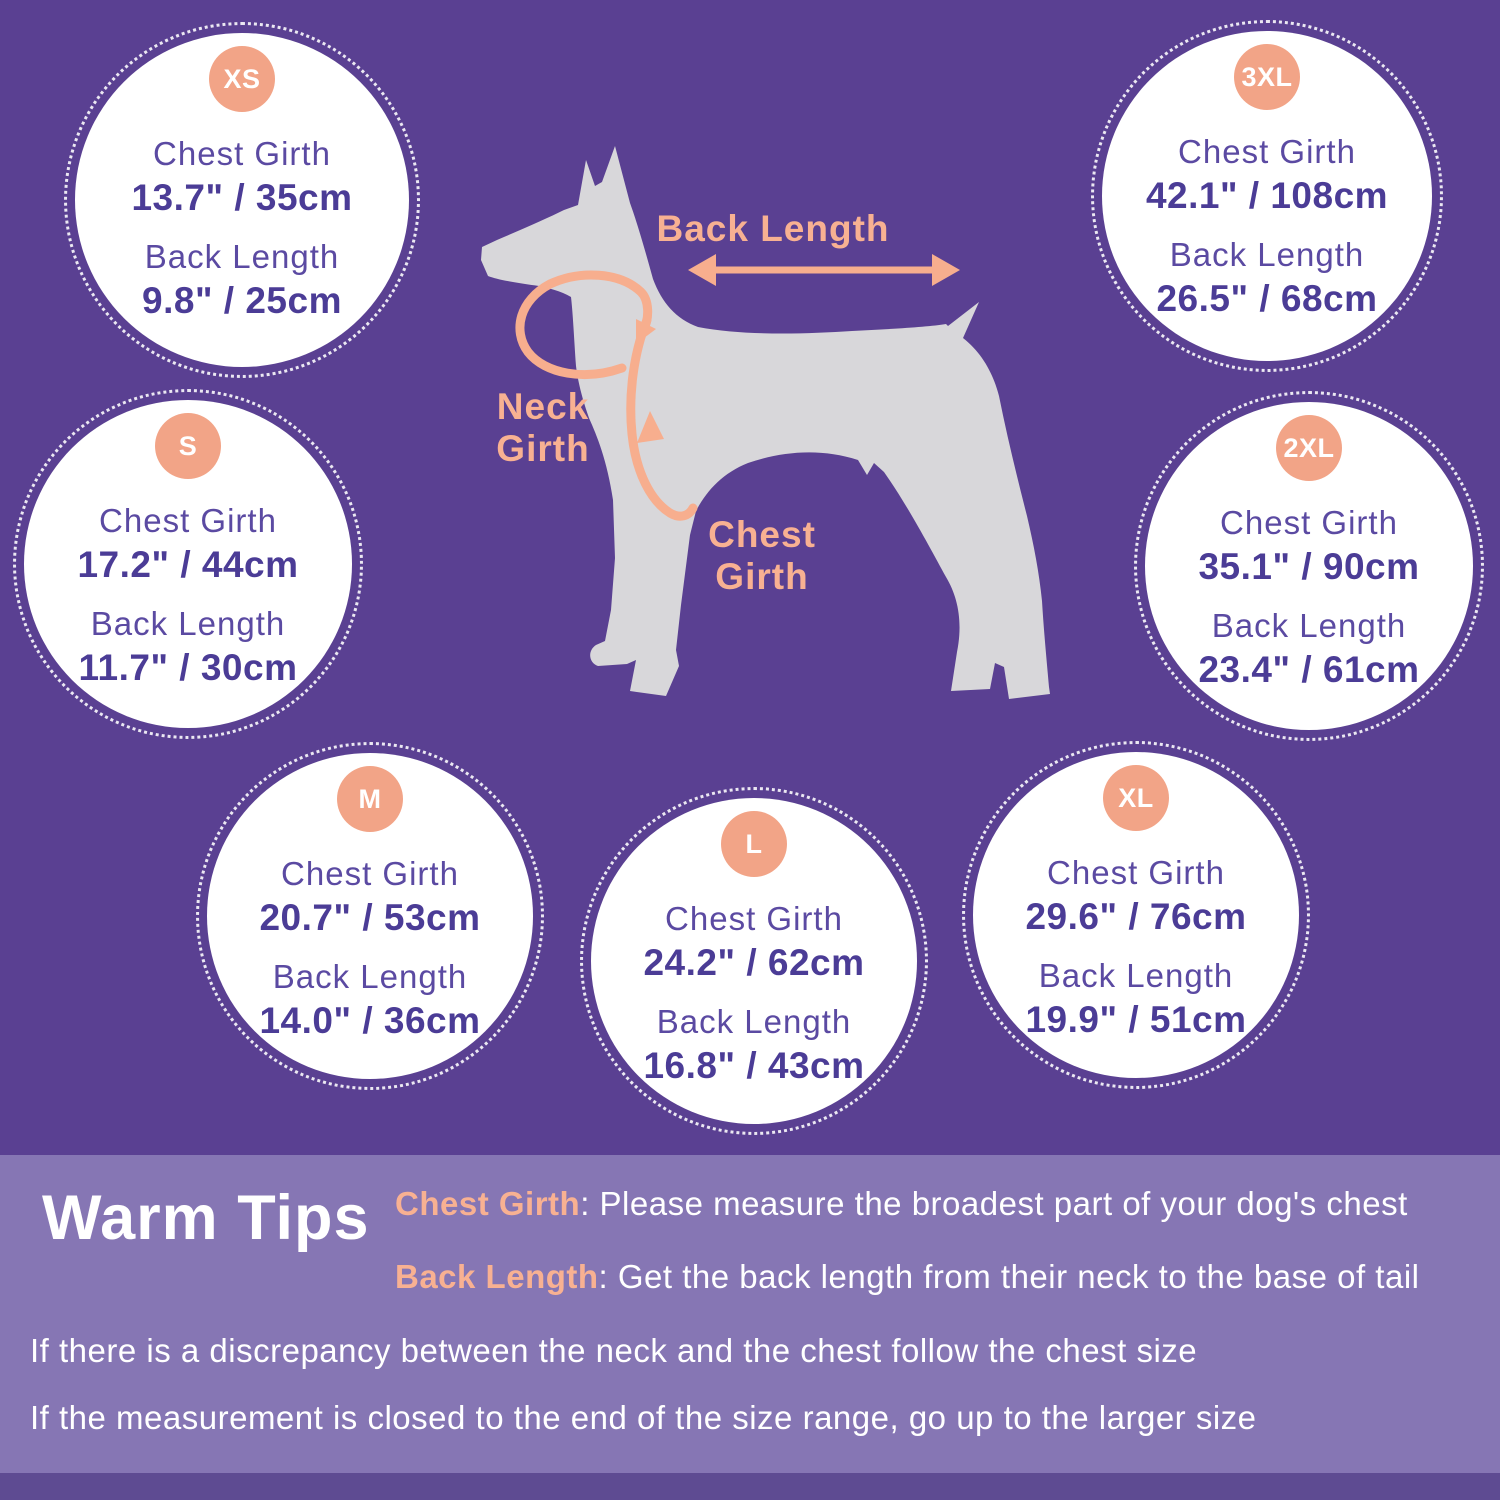 The width and height of the screenshot is (1500, 1500). What do you see at coordinates (370, 799) in the screenshot?
I see `size-badge-m: M` at bounding box center [370, 799].